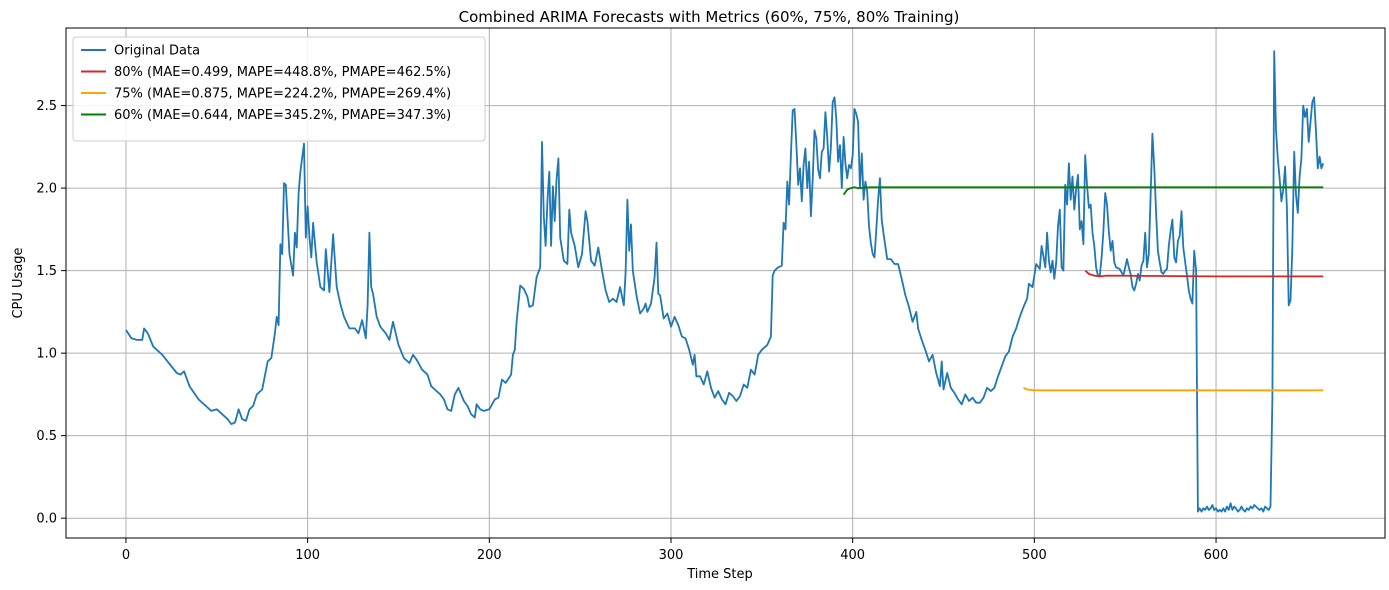  I want to click on y-tick-label: 1.0, so click(46, 354).